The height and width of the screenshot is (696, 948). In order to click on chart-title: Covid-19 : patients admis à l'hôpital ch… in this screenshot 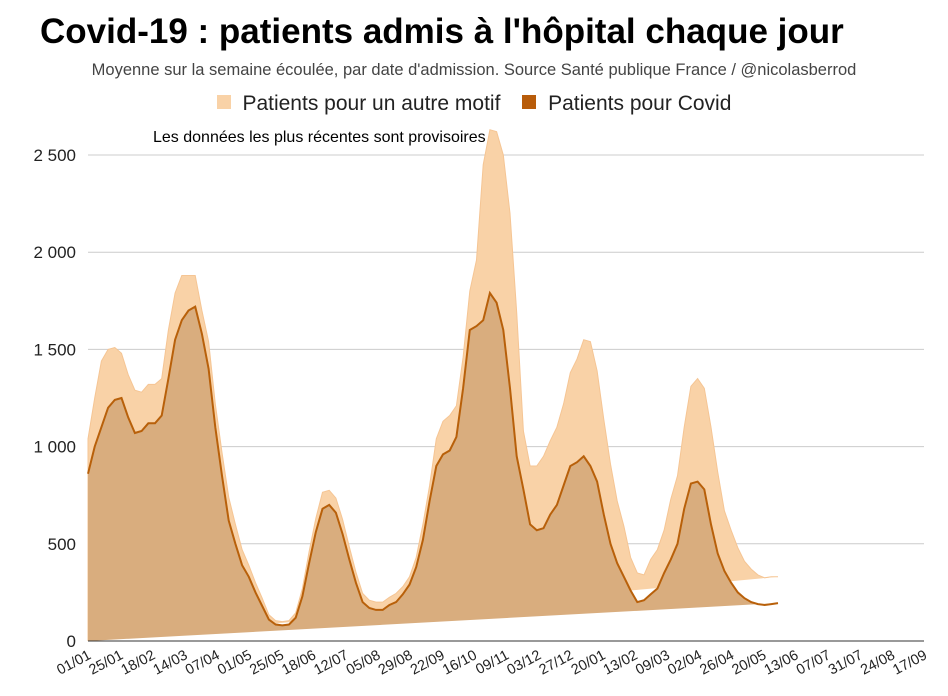, I will do `click(442, 31)`.